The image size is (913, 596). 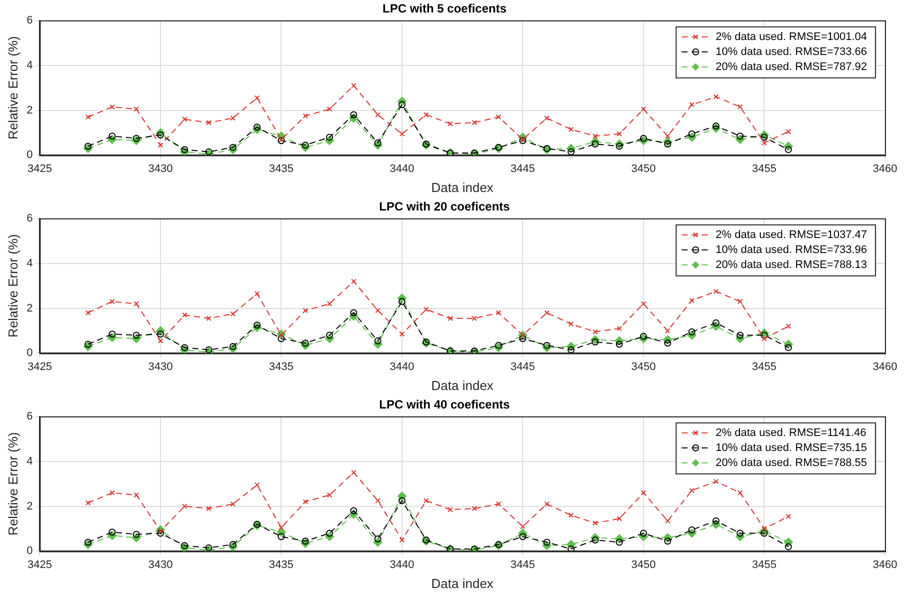 I want to click on legend-label: 10% data used. RMSE=733.66, so click(x=792, y=52).